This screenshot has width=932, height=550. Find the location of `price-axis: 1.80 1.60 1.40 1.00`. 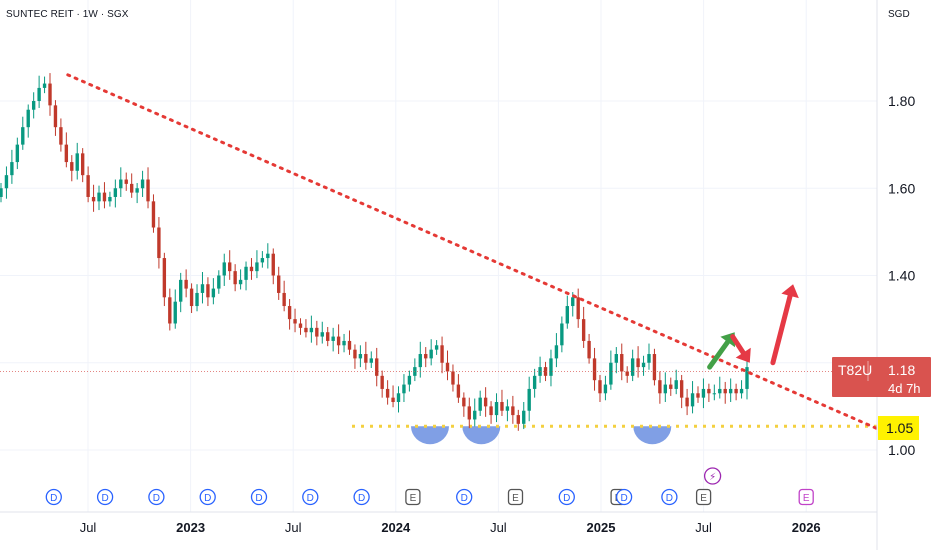

price-axis: 1.80 1.60 1.40 1.00 is located at coordinates (901, 275).